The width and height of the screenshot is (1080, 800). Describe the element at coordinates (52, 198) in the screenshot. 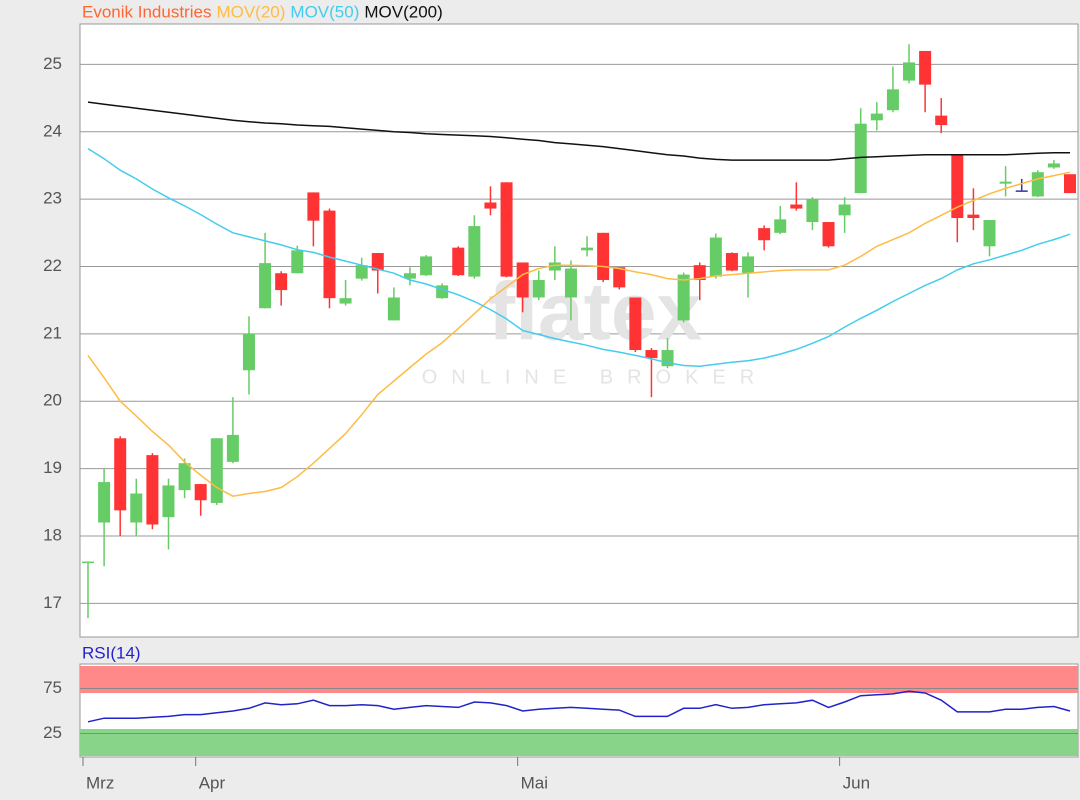

I see `y-tick-label: 23` at that location.